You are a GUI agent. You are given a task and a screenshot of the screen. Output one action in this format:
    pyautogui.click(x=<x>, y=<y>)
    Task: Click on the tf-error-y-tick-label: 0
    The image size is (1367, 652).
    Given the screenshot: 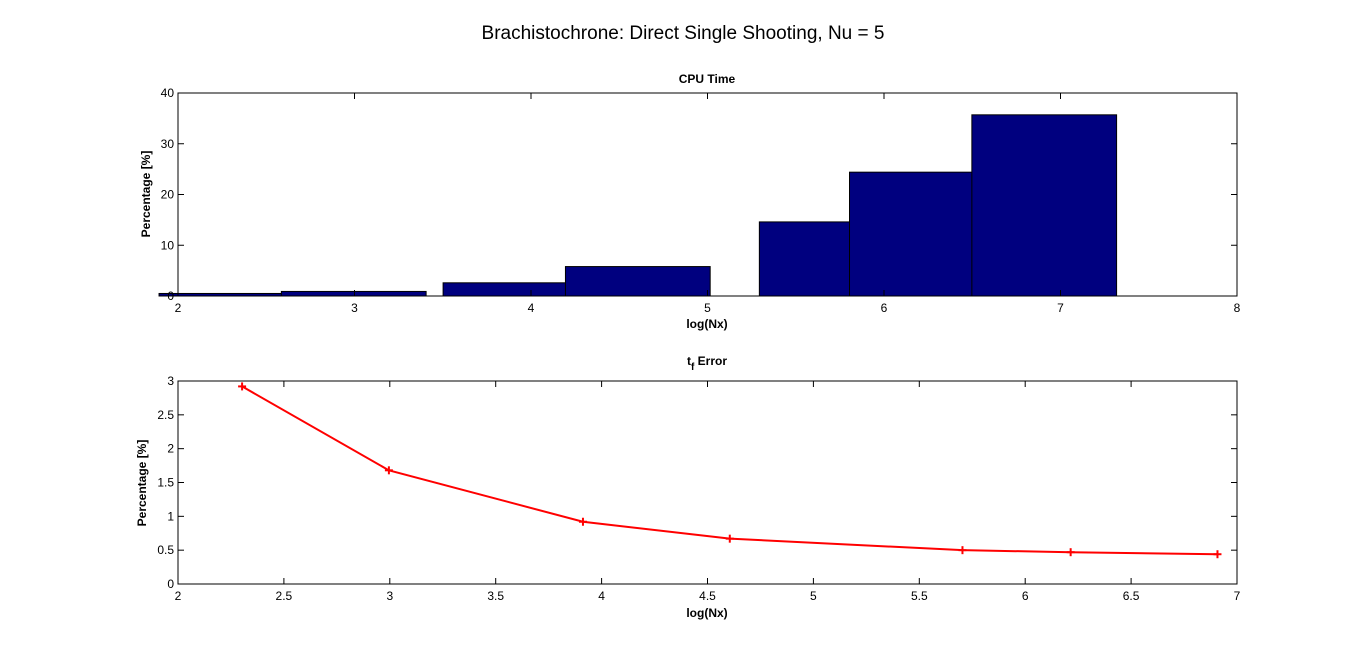 What is the action you would take?
    pyautogui.click(x=170, y=584)
    